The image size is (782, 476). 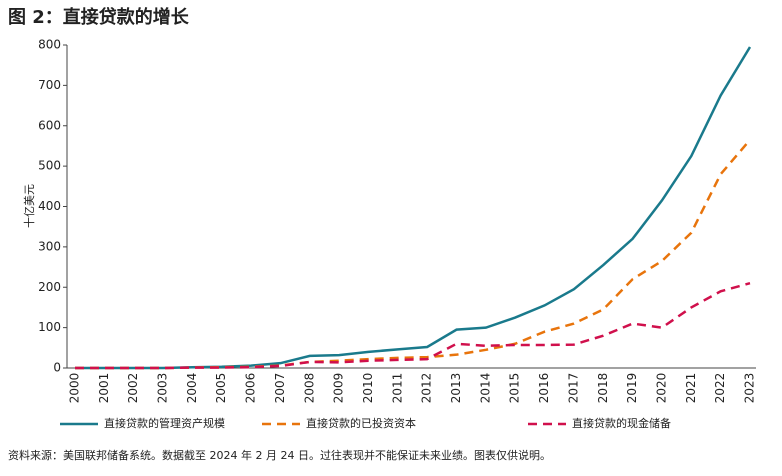 What do you see at coordinates (104, 388) in the screenshot?
I see `x-tick-label: 2001` at bounding box center [104, 388].